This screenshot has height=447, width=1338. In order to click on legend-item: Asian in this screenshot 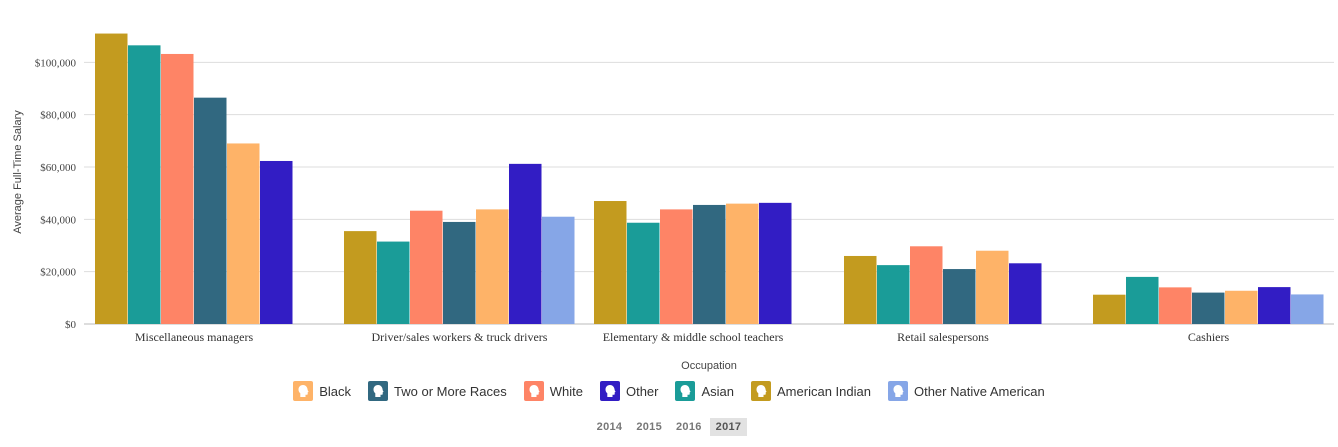, I will do `click(704, 391)`.